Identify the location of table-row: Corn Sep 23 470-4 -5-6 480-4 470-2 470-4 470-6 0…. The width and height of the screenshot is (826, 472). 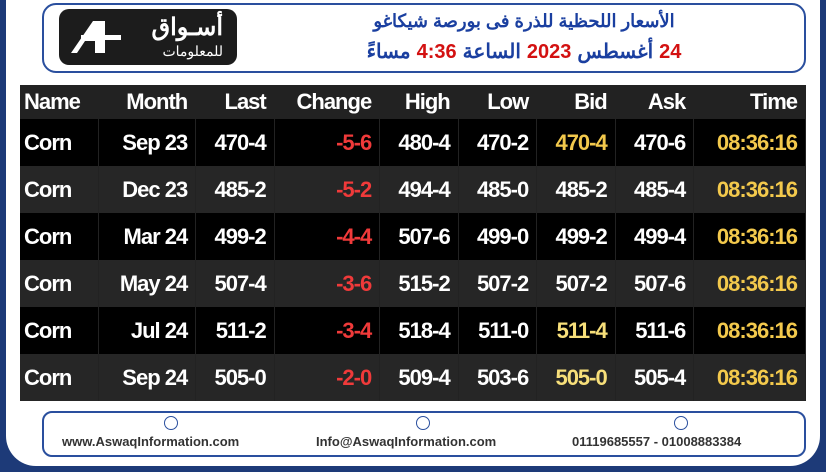
(413, 142).